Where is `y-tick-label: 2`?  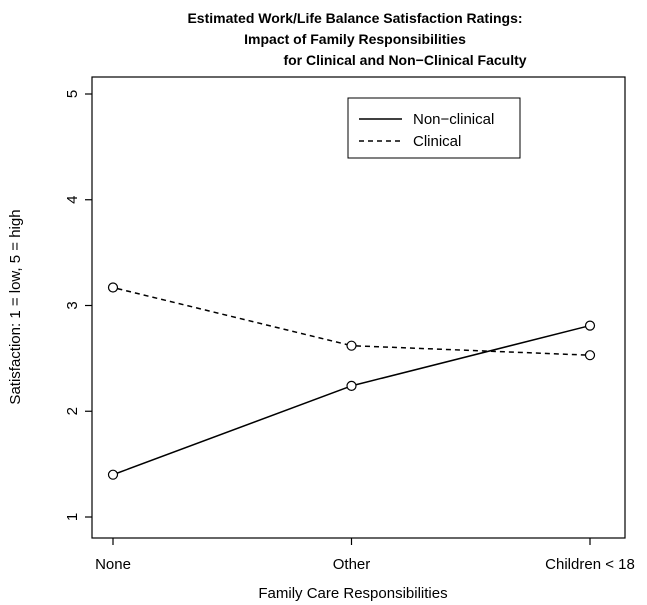 y-tick-label: 2 is located at coordinates (72, 411).